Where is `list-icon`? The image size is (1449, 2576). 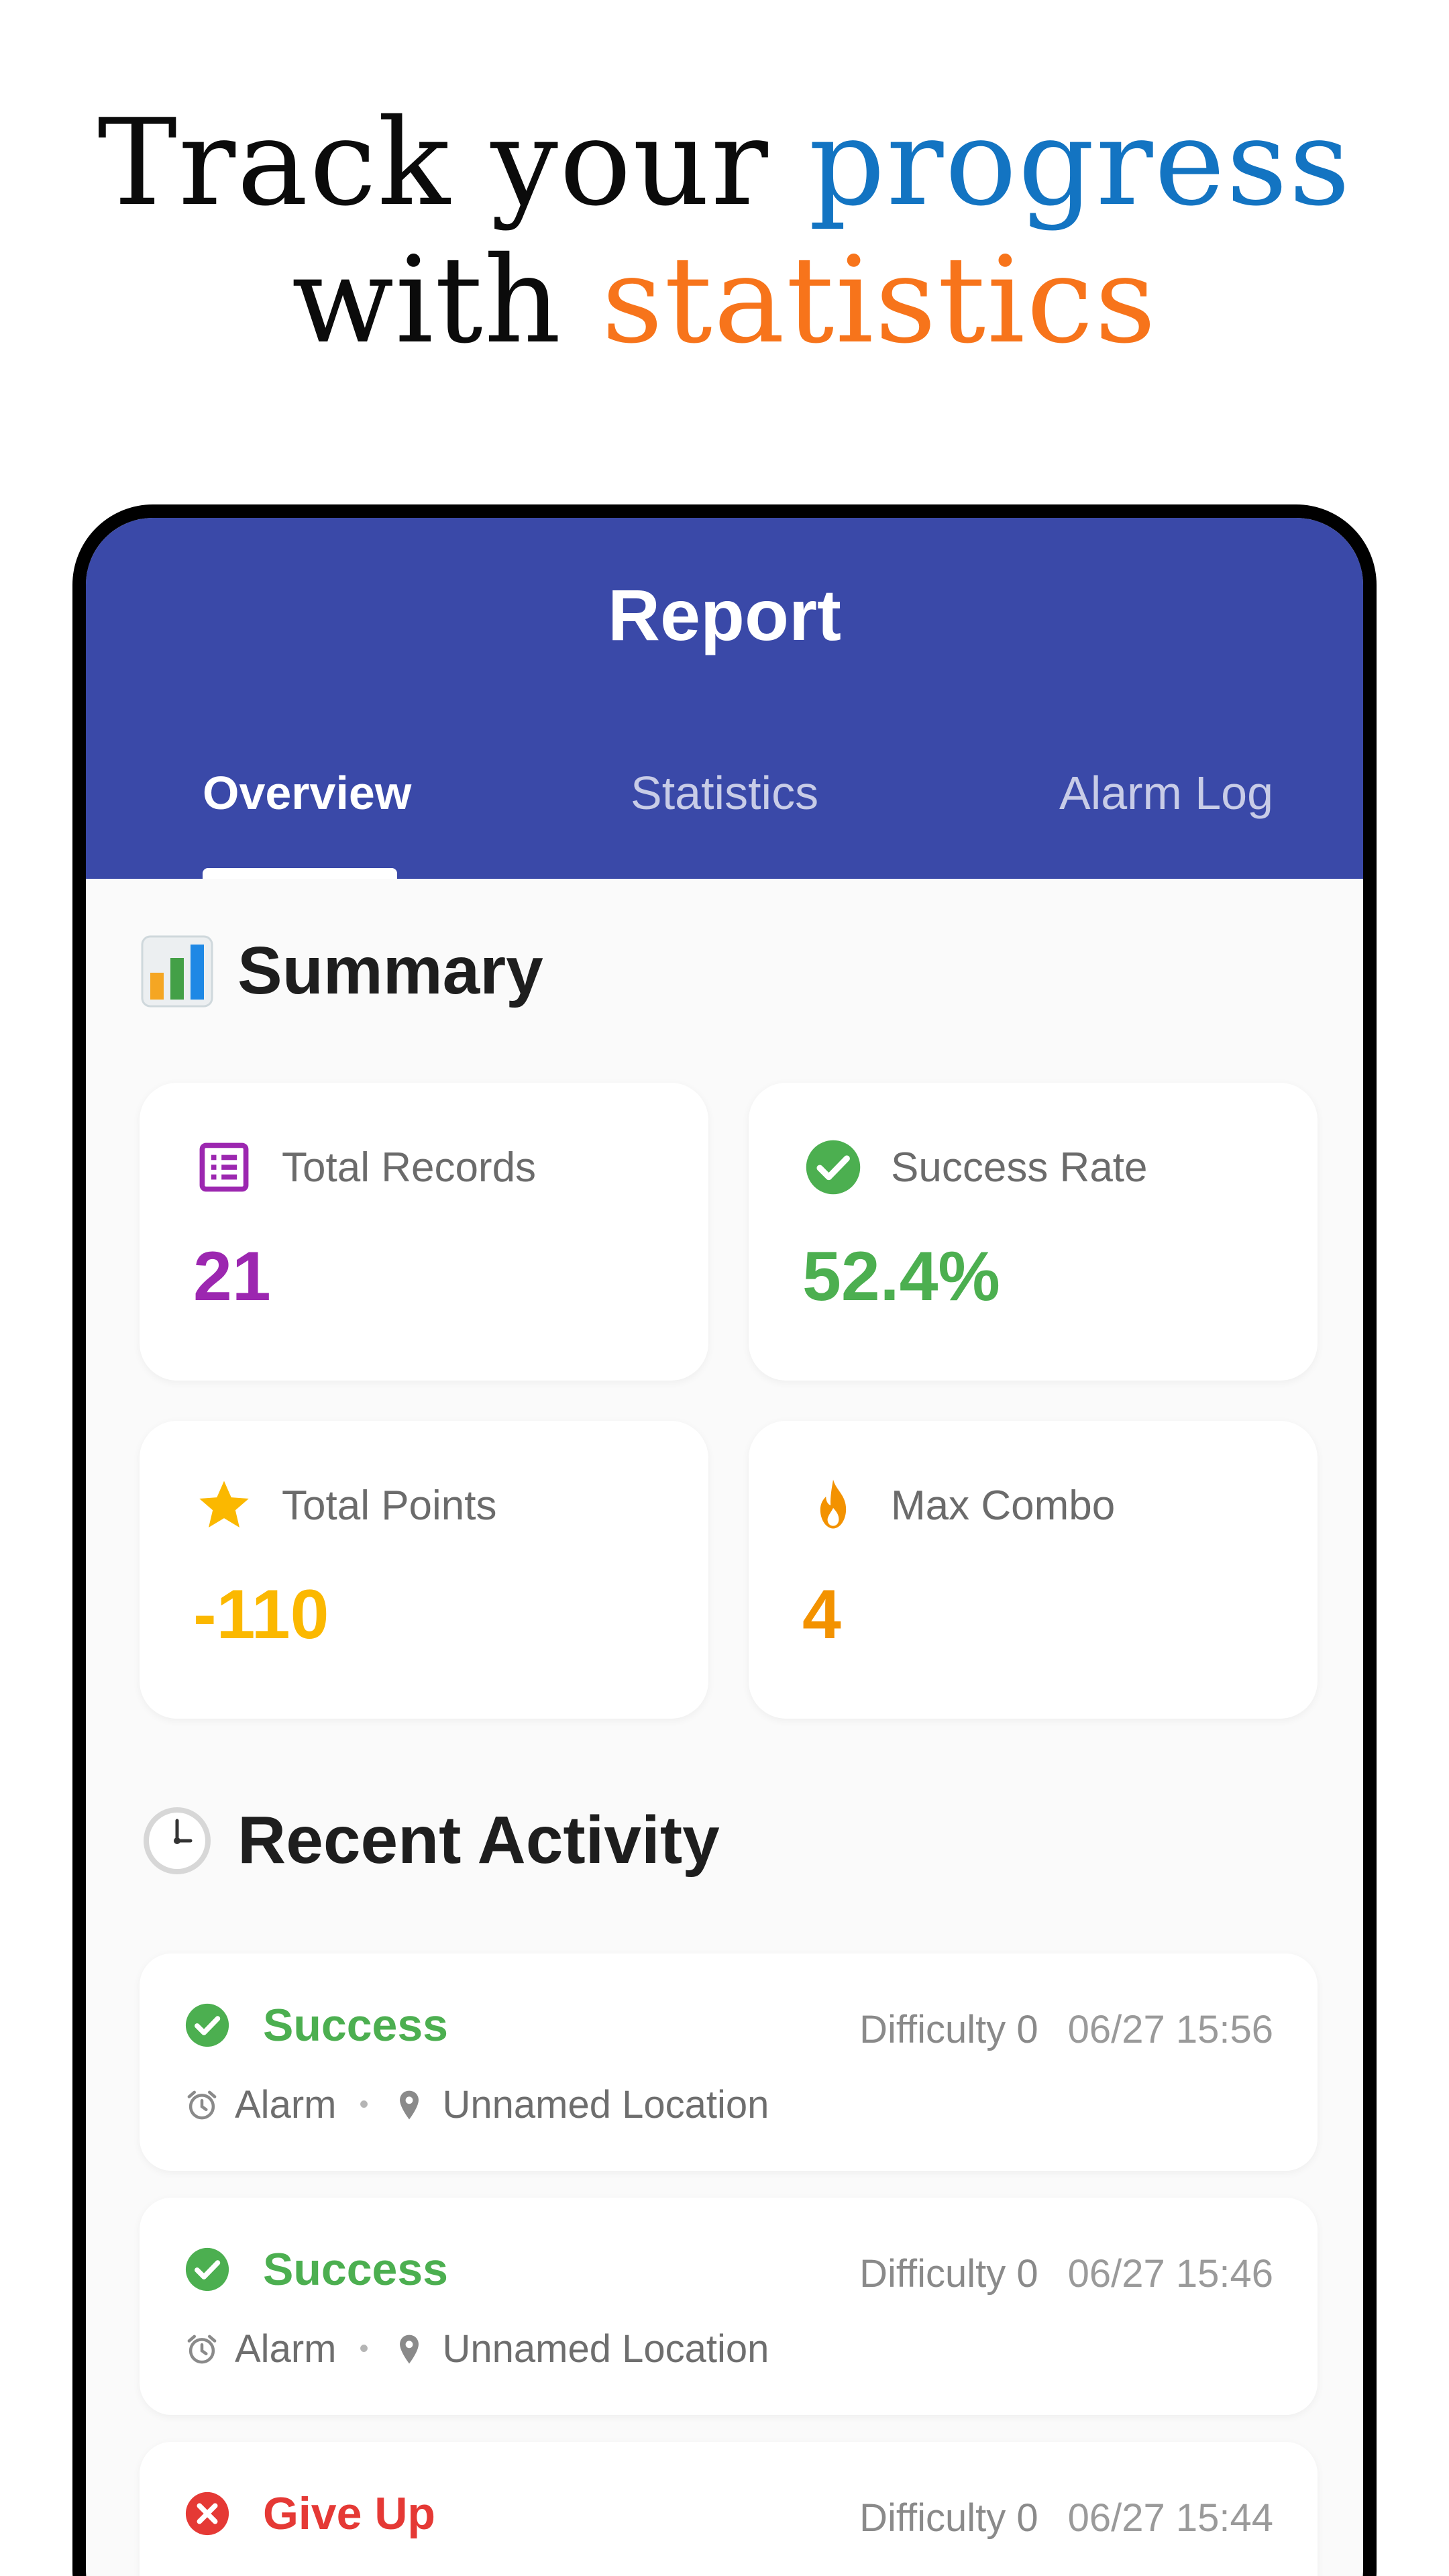
list-icon is located at coordinates (224, 1167).